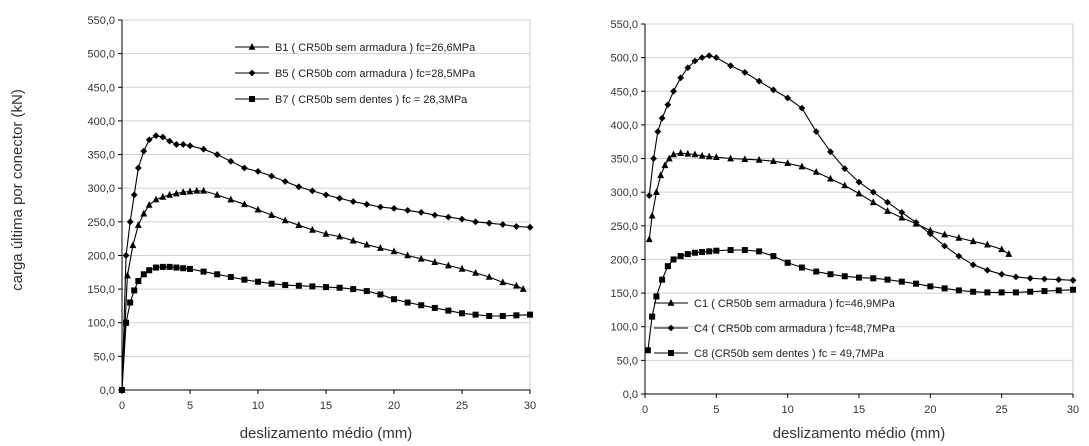  What do you see at coordinates (788, 410) in the screenshot?
I see `x-tick-label: 10` at bounding box center [788, 410].